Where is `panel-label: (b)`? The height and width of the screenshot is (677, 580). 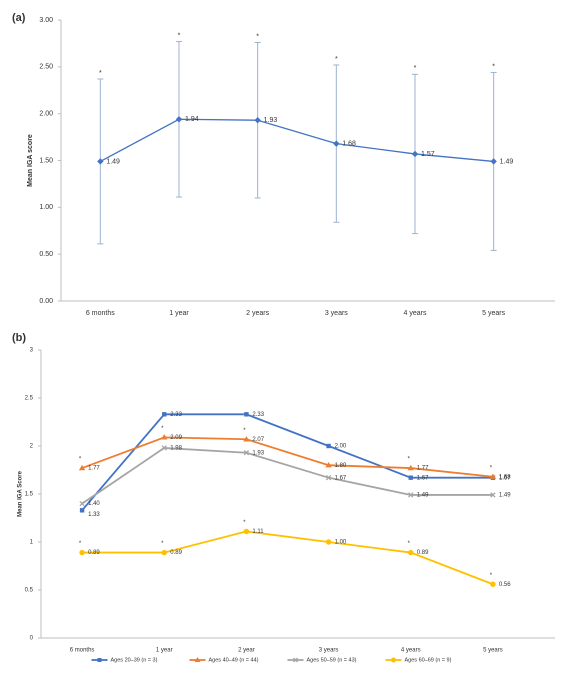 panel-label: (b) is located at coordinates (19, 338).